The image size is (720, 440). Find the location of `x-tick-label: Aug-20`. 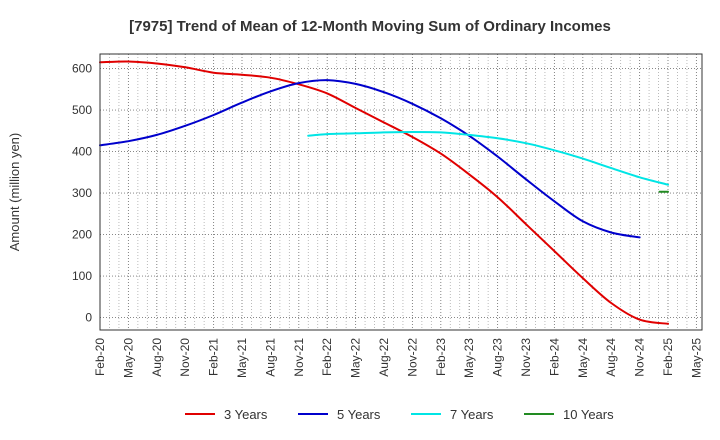

x-tick-label: Aug-20 is located at coordinates (157, 357).